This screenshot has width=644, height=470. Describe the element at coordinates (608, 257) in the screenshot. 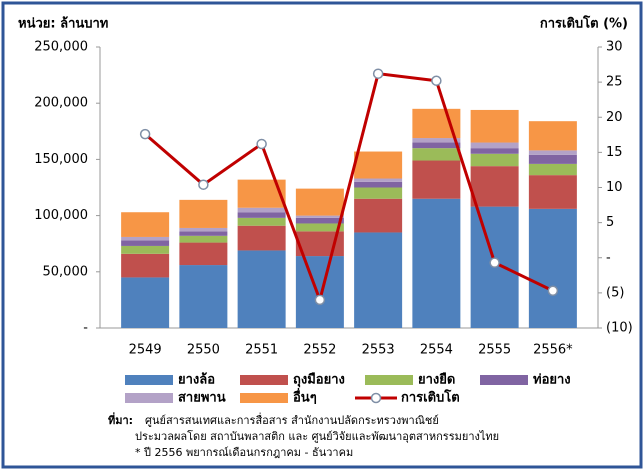

I see `y2-tick-label: -` at that location.